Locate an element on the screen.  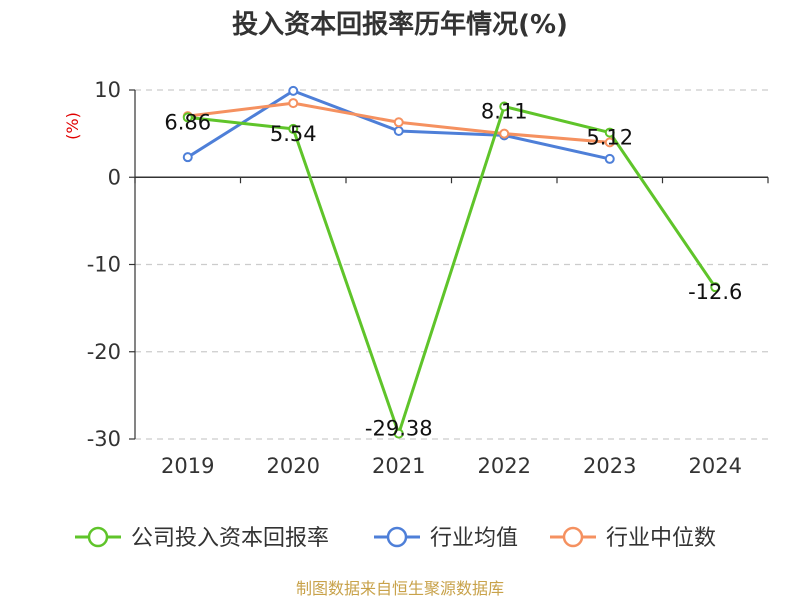
series-0-point-2021 is located at coordinates (398, 433).